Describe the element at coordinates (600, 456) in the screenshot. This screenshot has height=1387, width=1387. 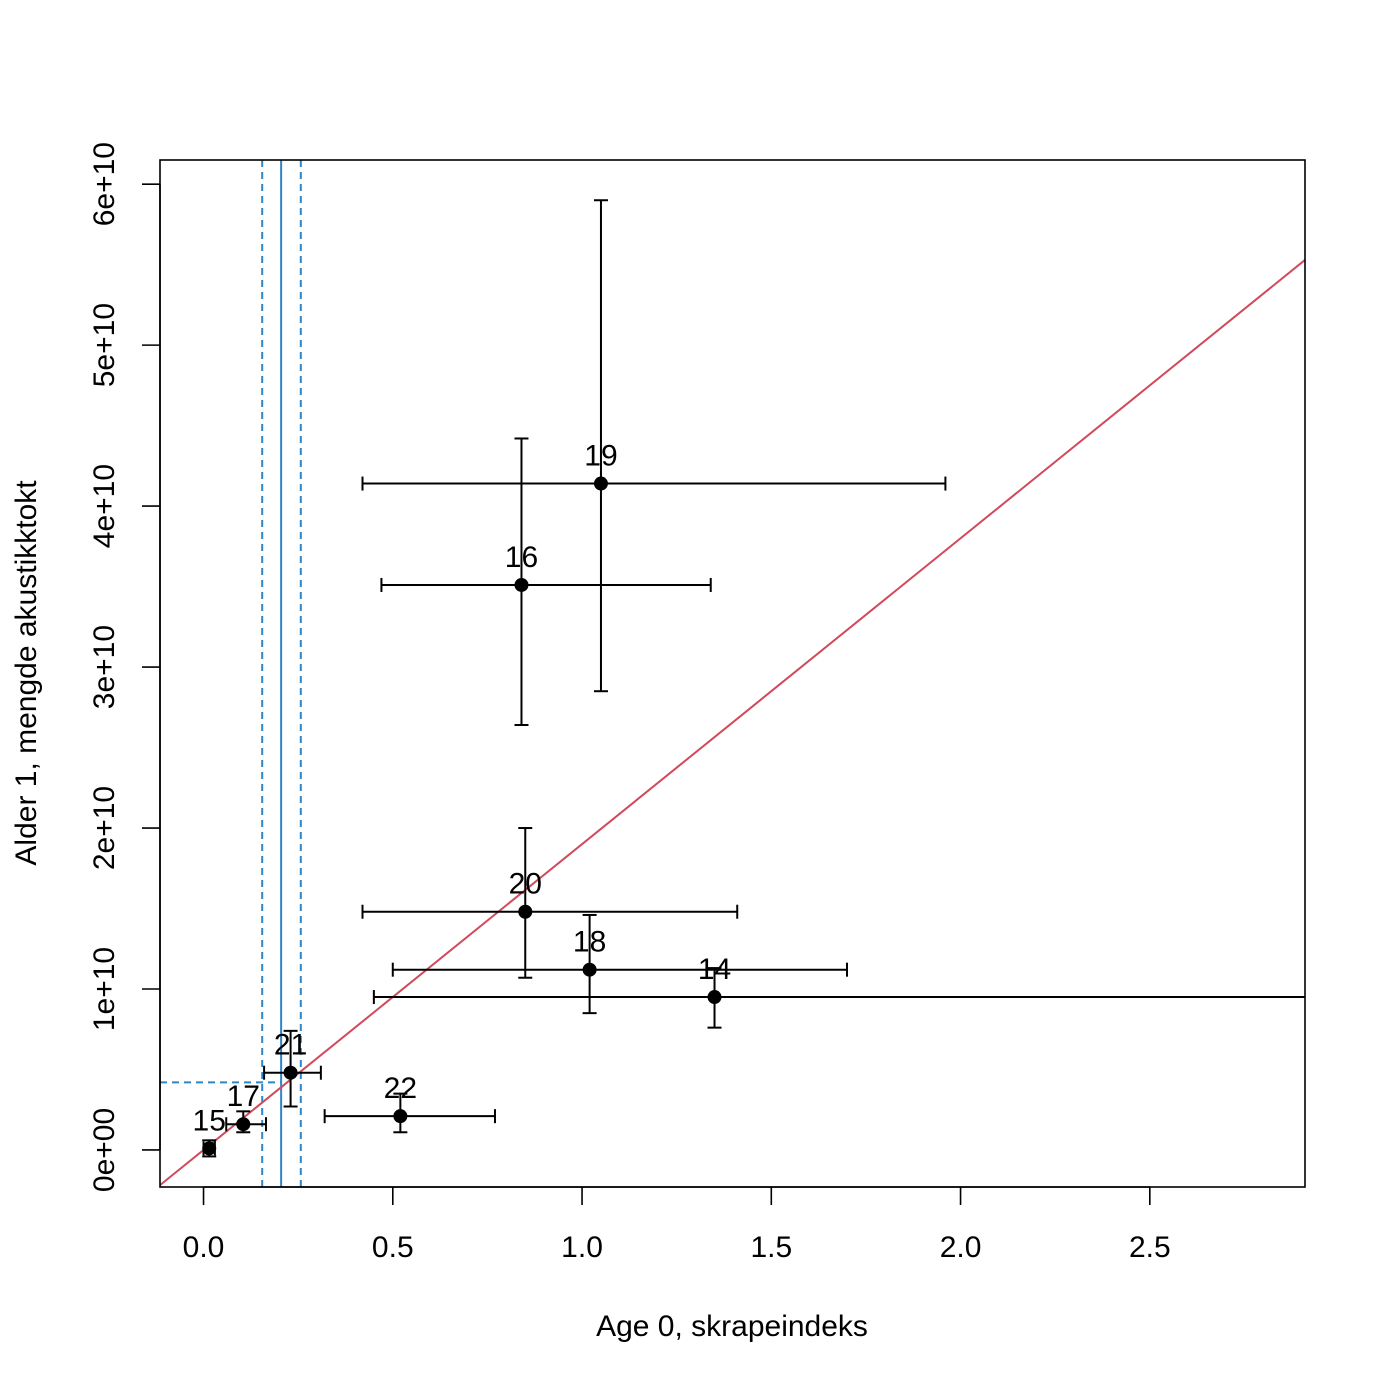
I see `point-label: 19` at that location.